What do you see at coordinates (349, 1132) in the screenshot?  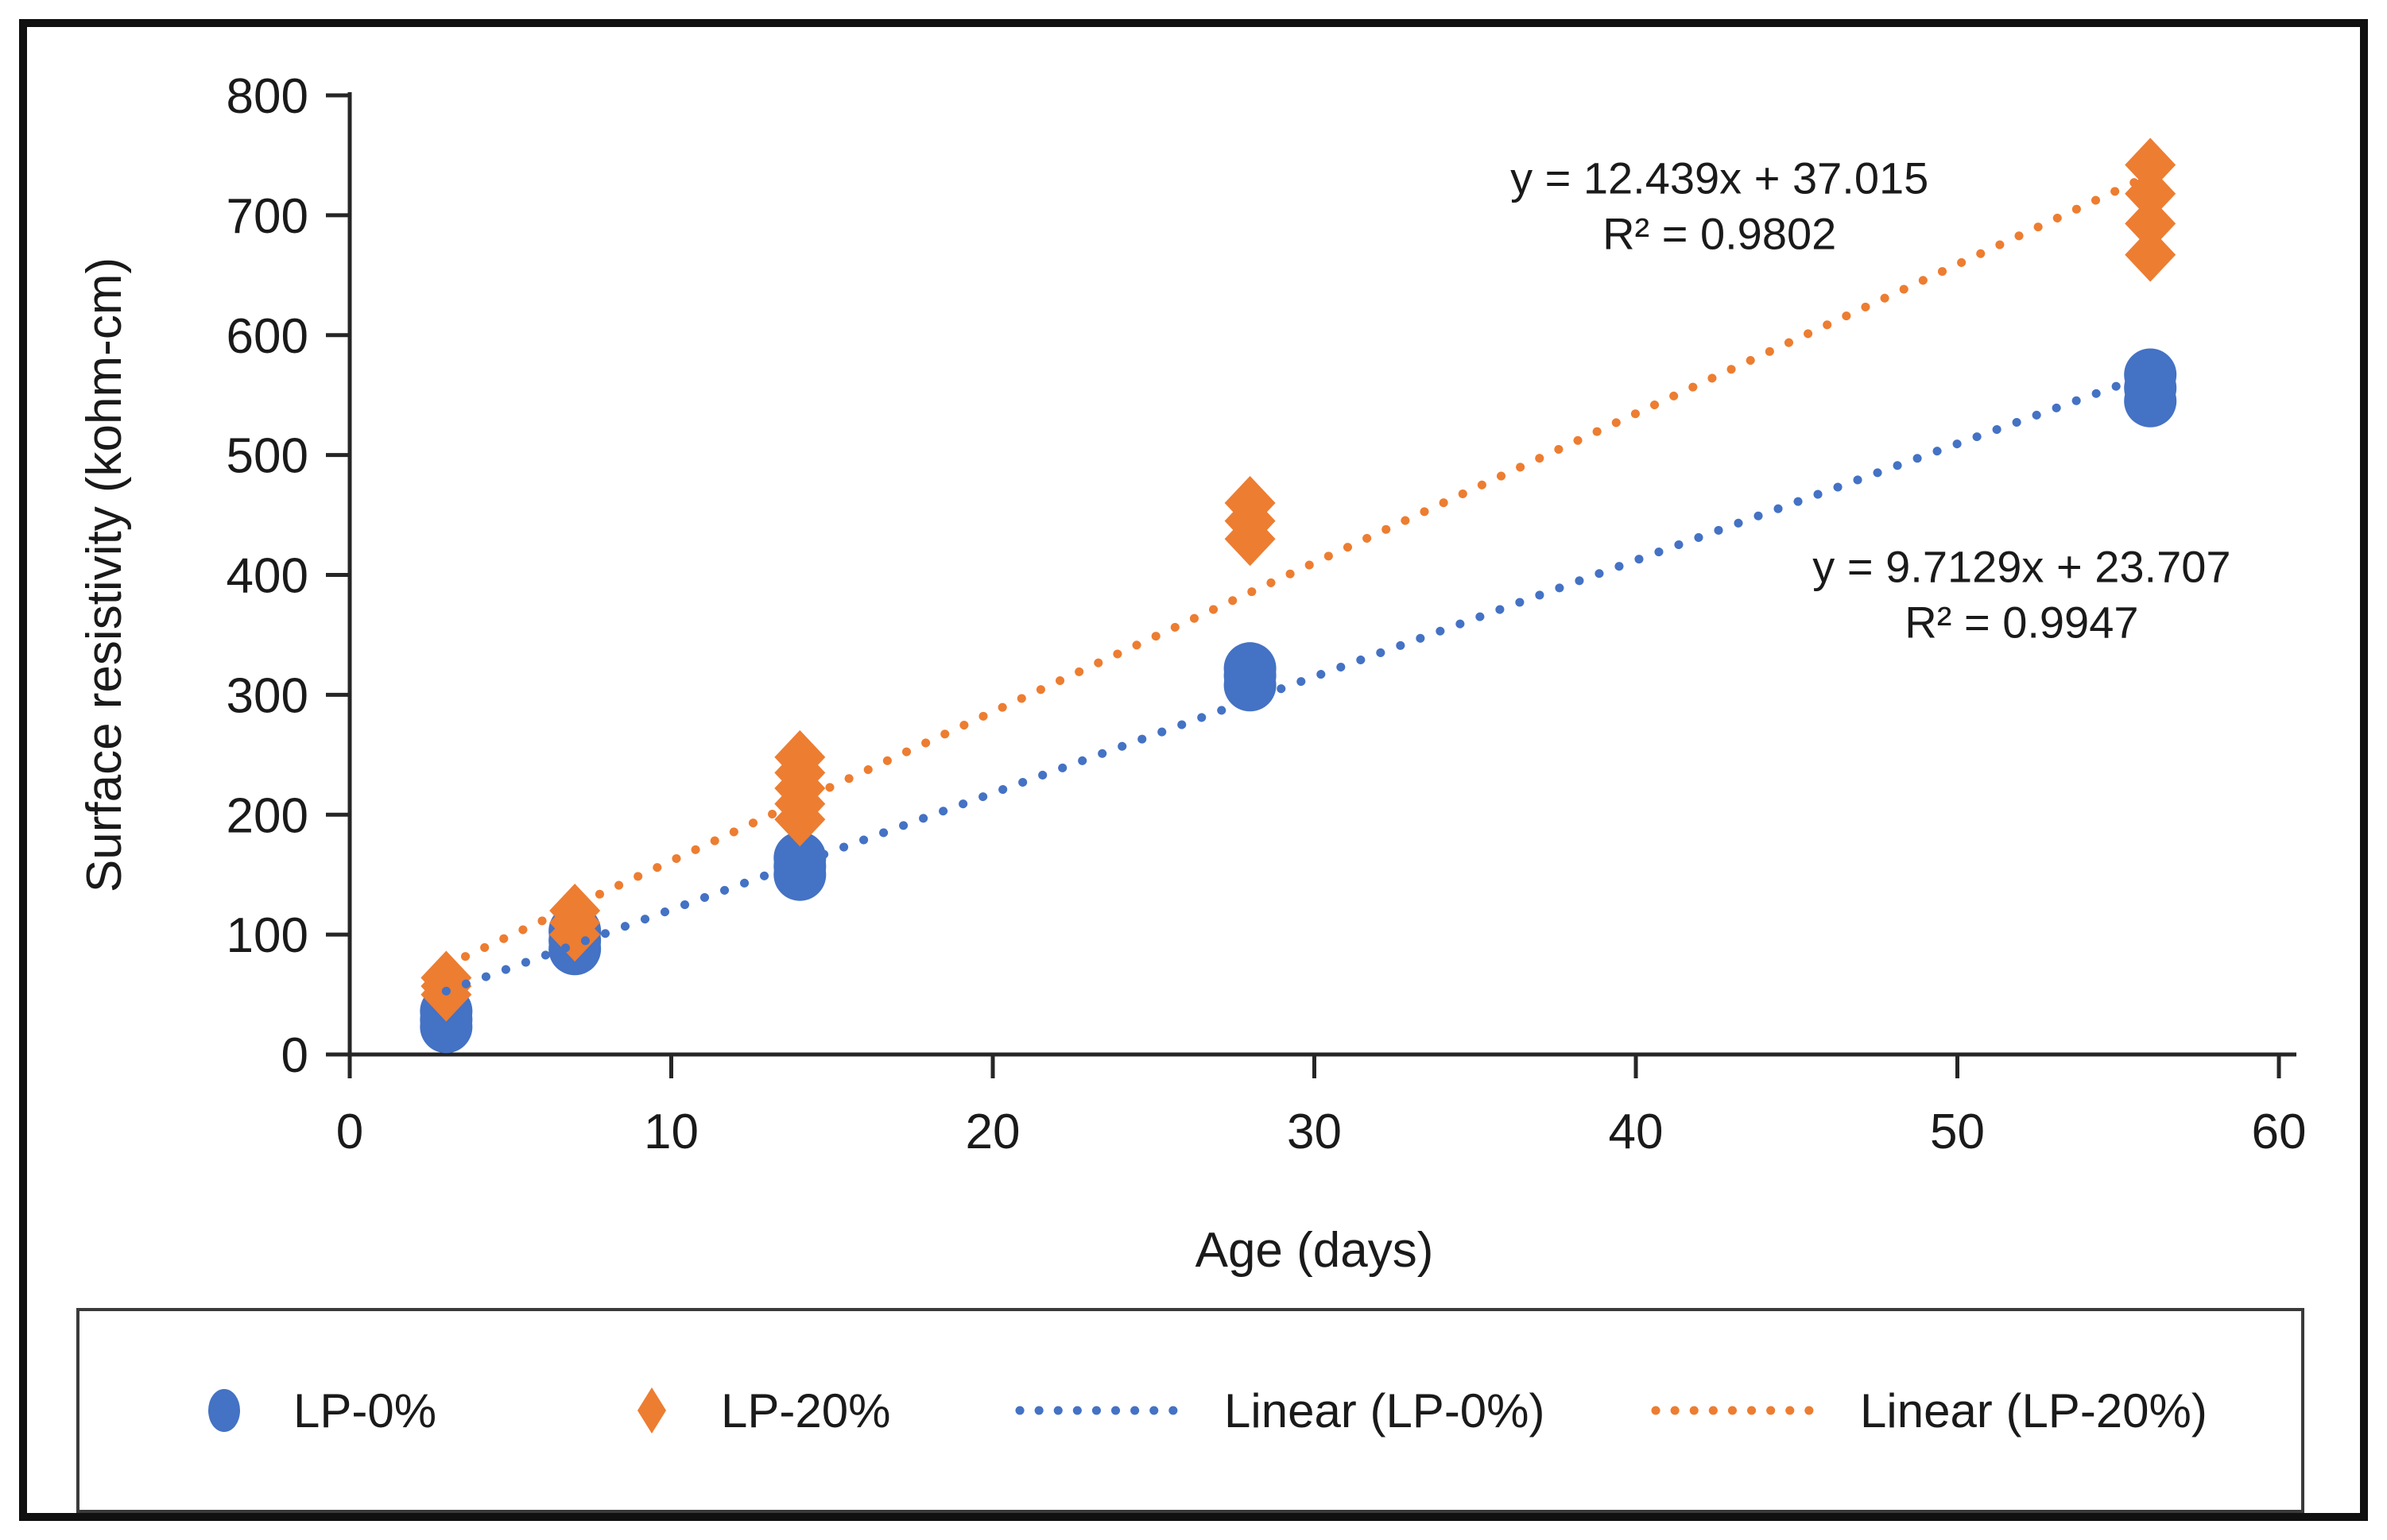 I see `x-tick-label: 0` at bounding box center [349, 1132].